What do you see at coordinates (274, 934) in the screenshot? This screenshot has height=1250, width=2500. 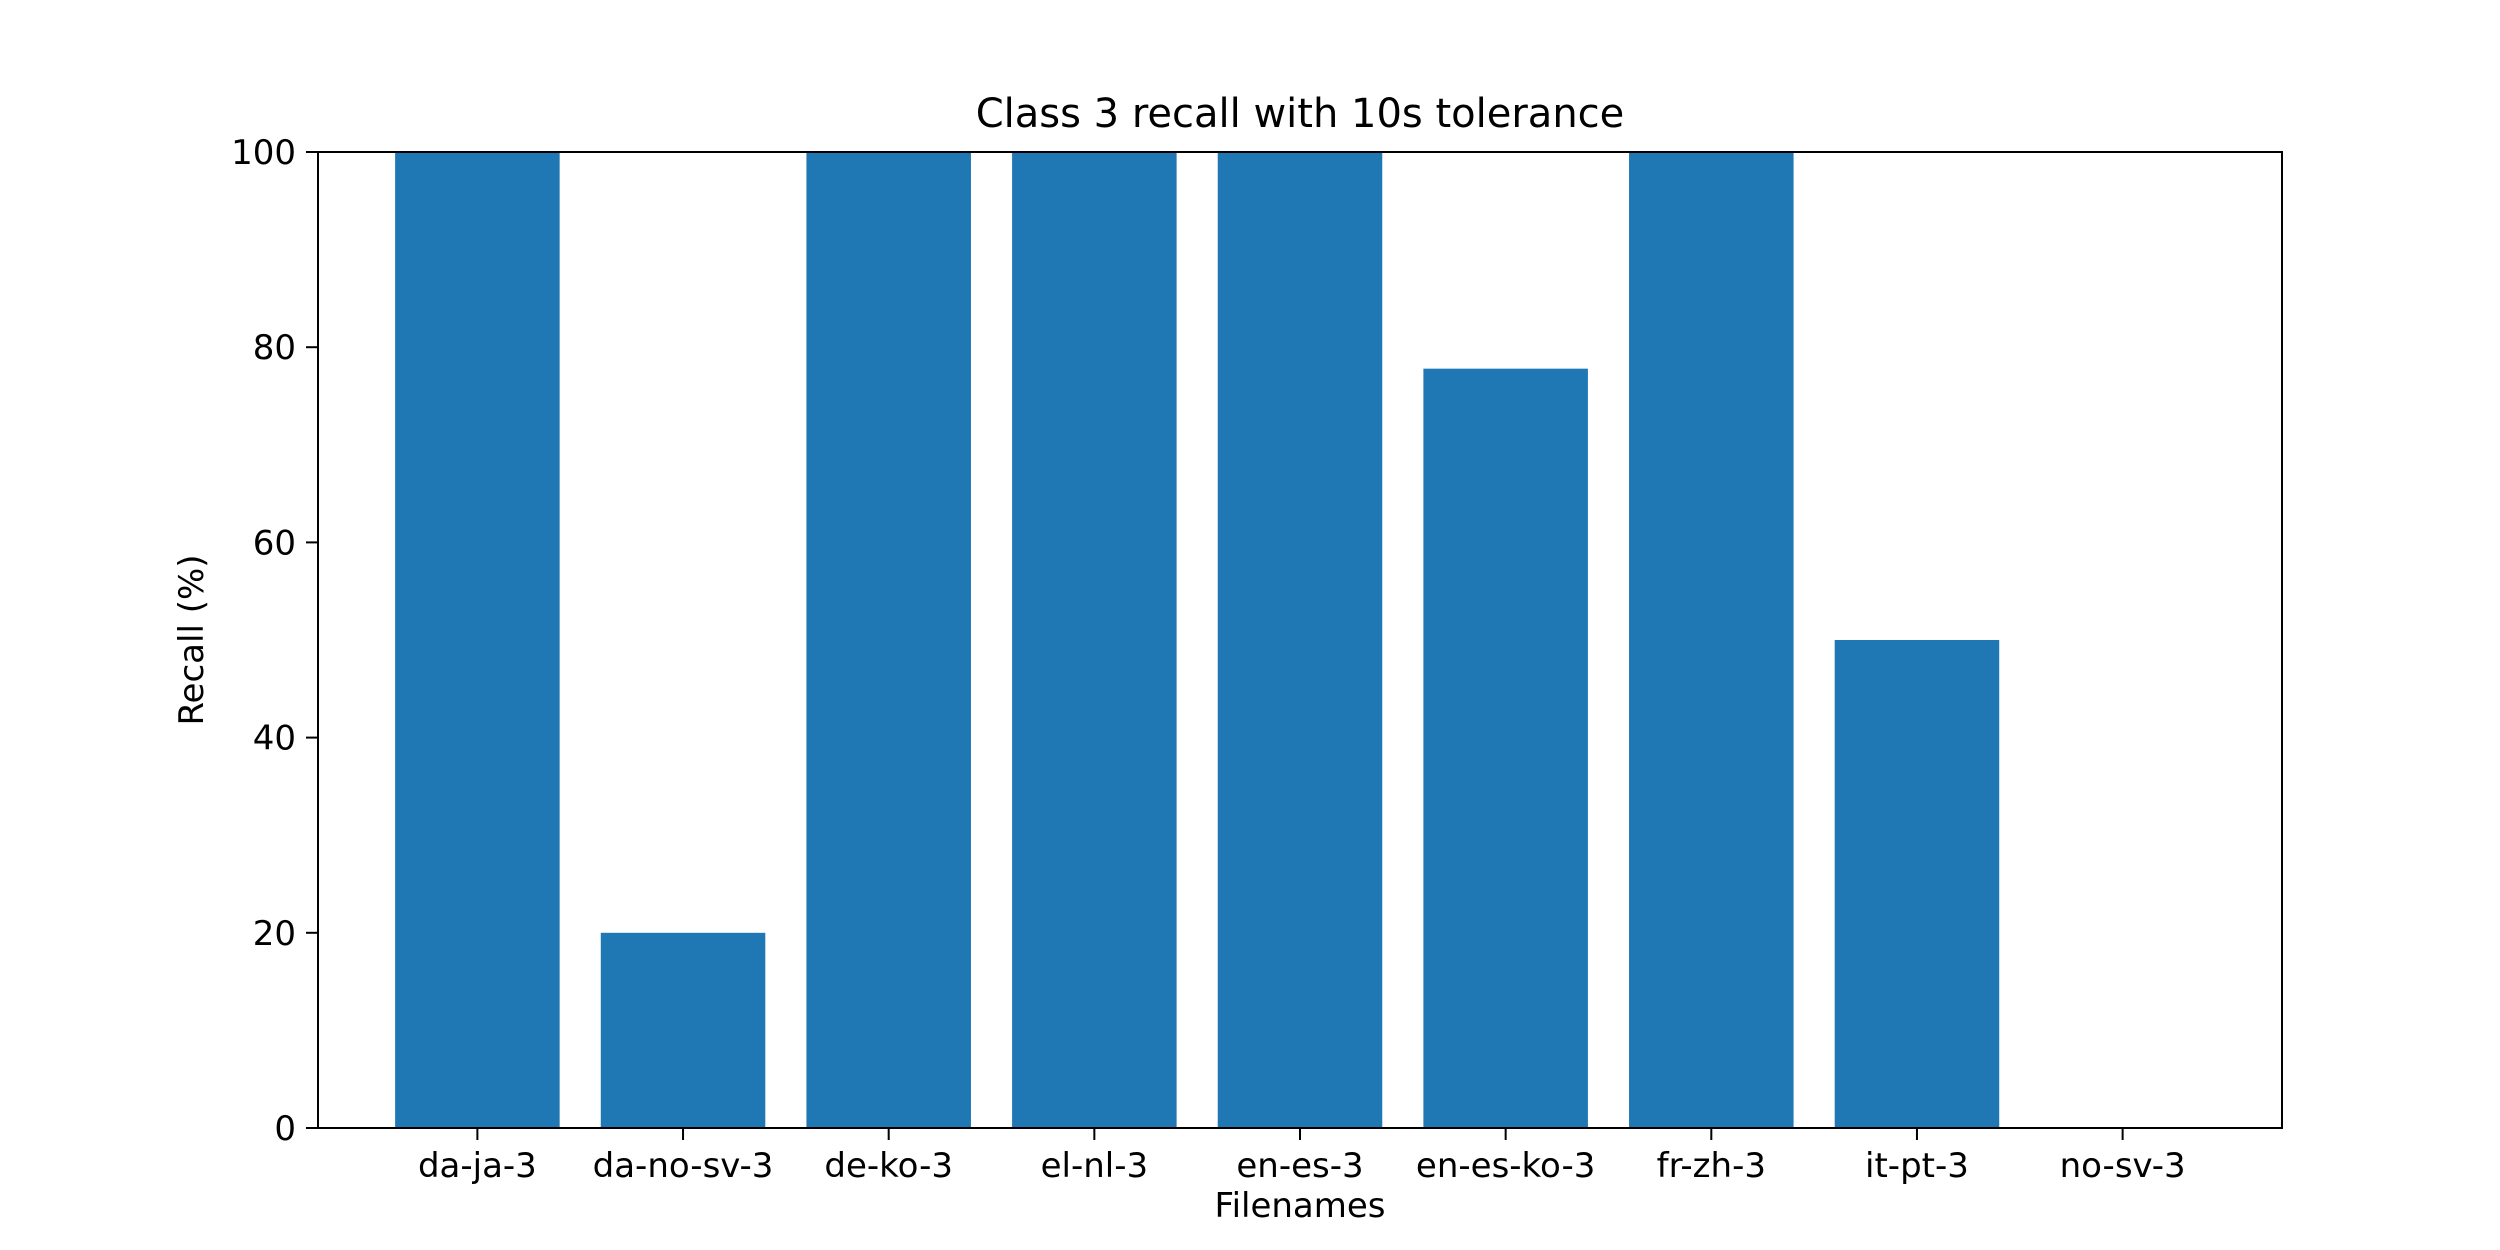 I see `y-tick-label: 20` at bounding box center [274, 934].